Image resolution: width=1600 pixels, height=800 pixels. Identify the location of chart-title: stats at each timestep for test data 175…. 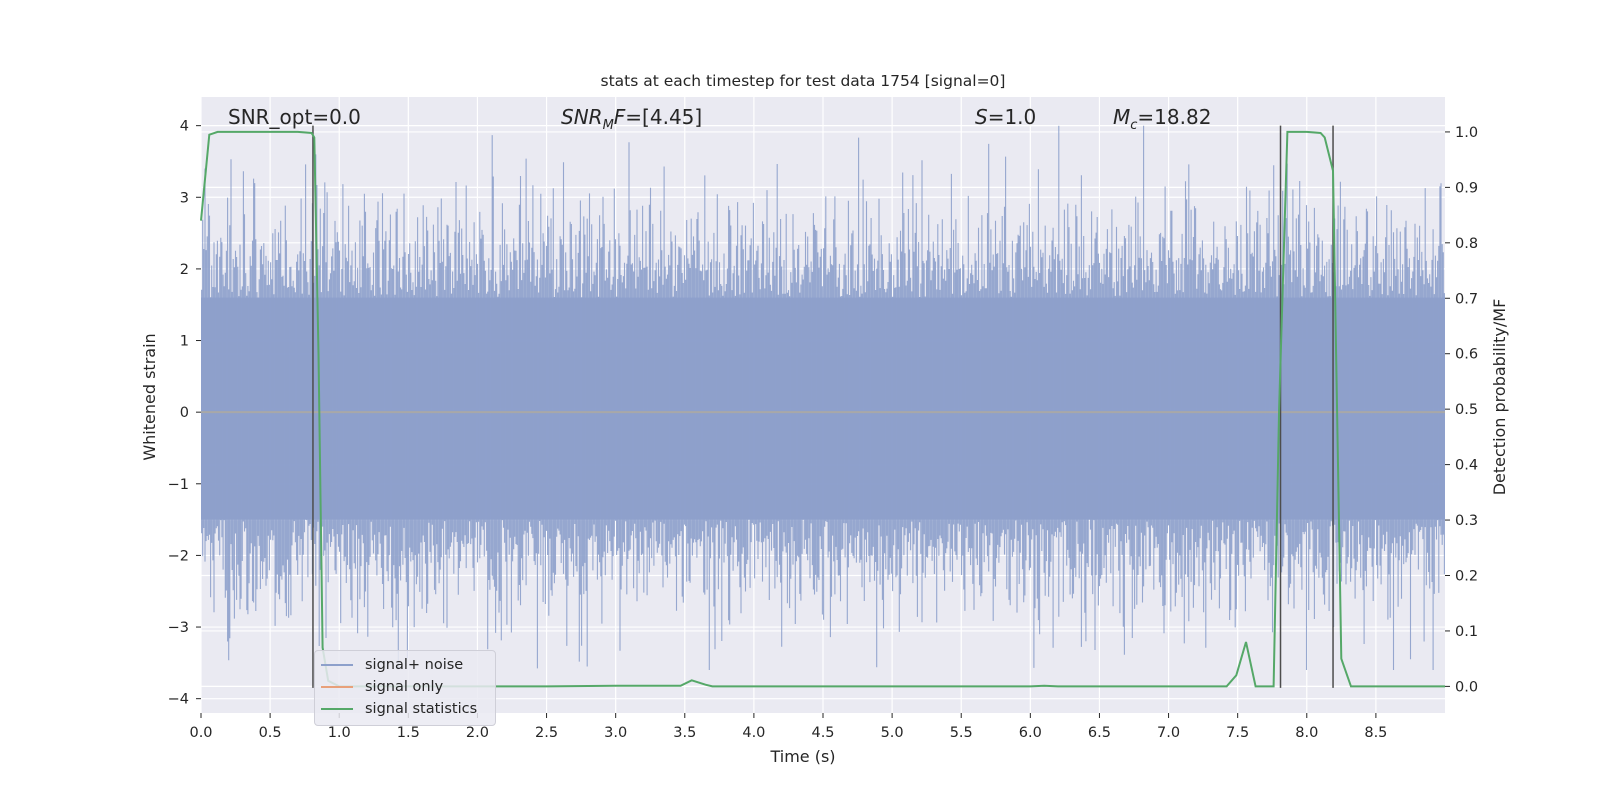
(803, 81).